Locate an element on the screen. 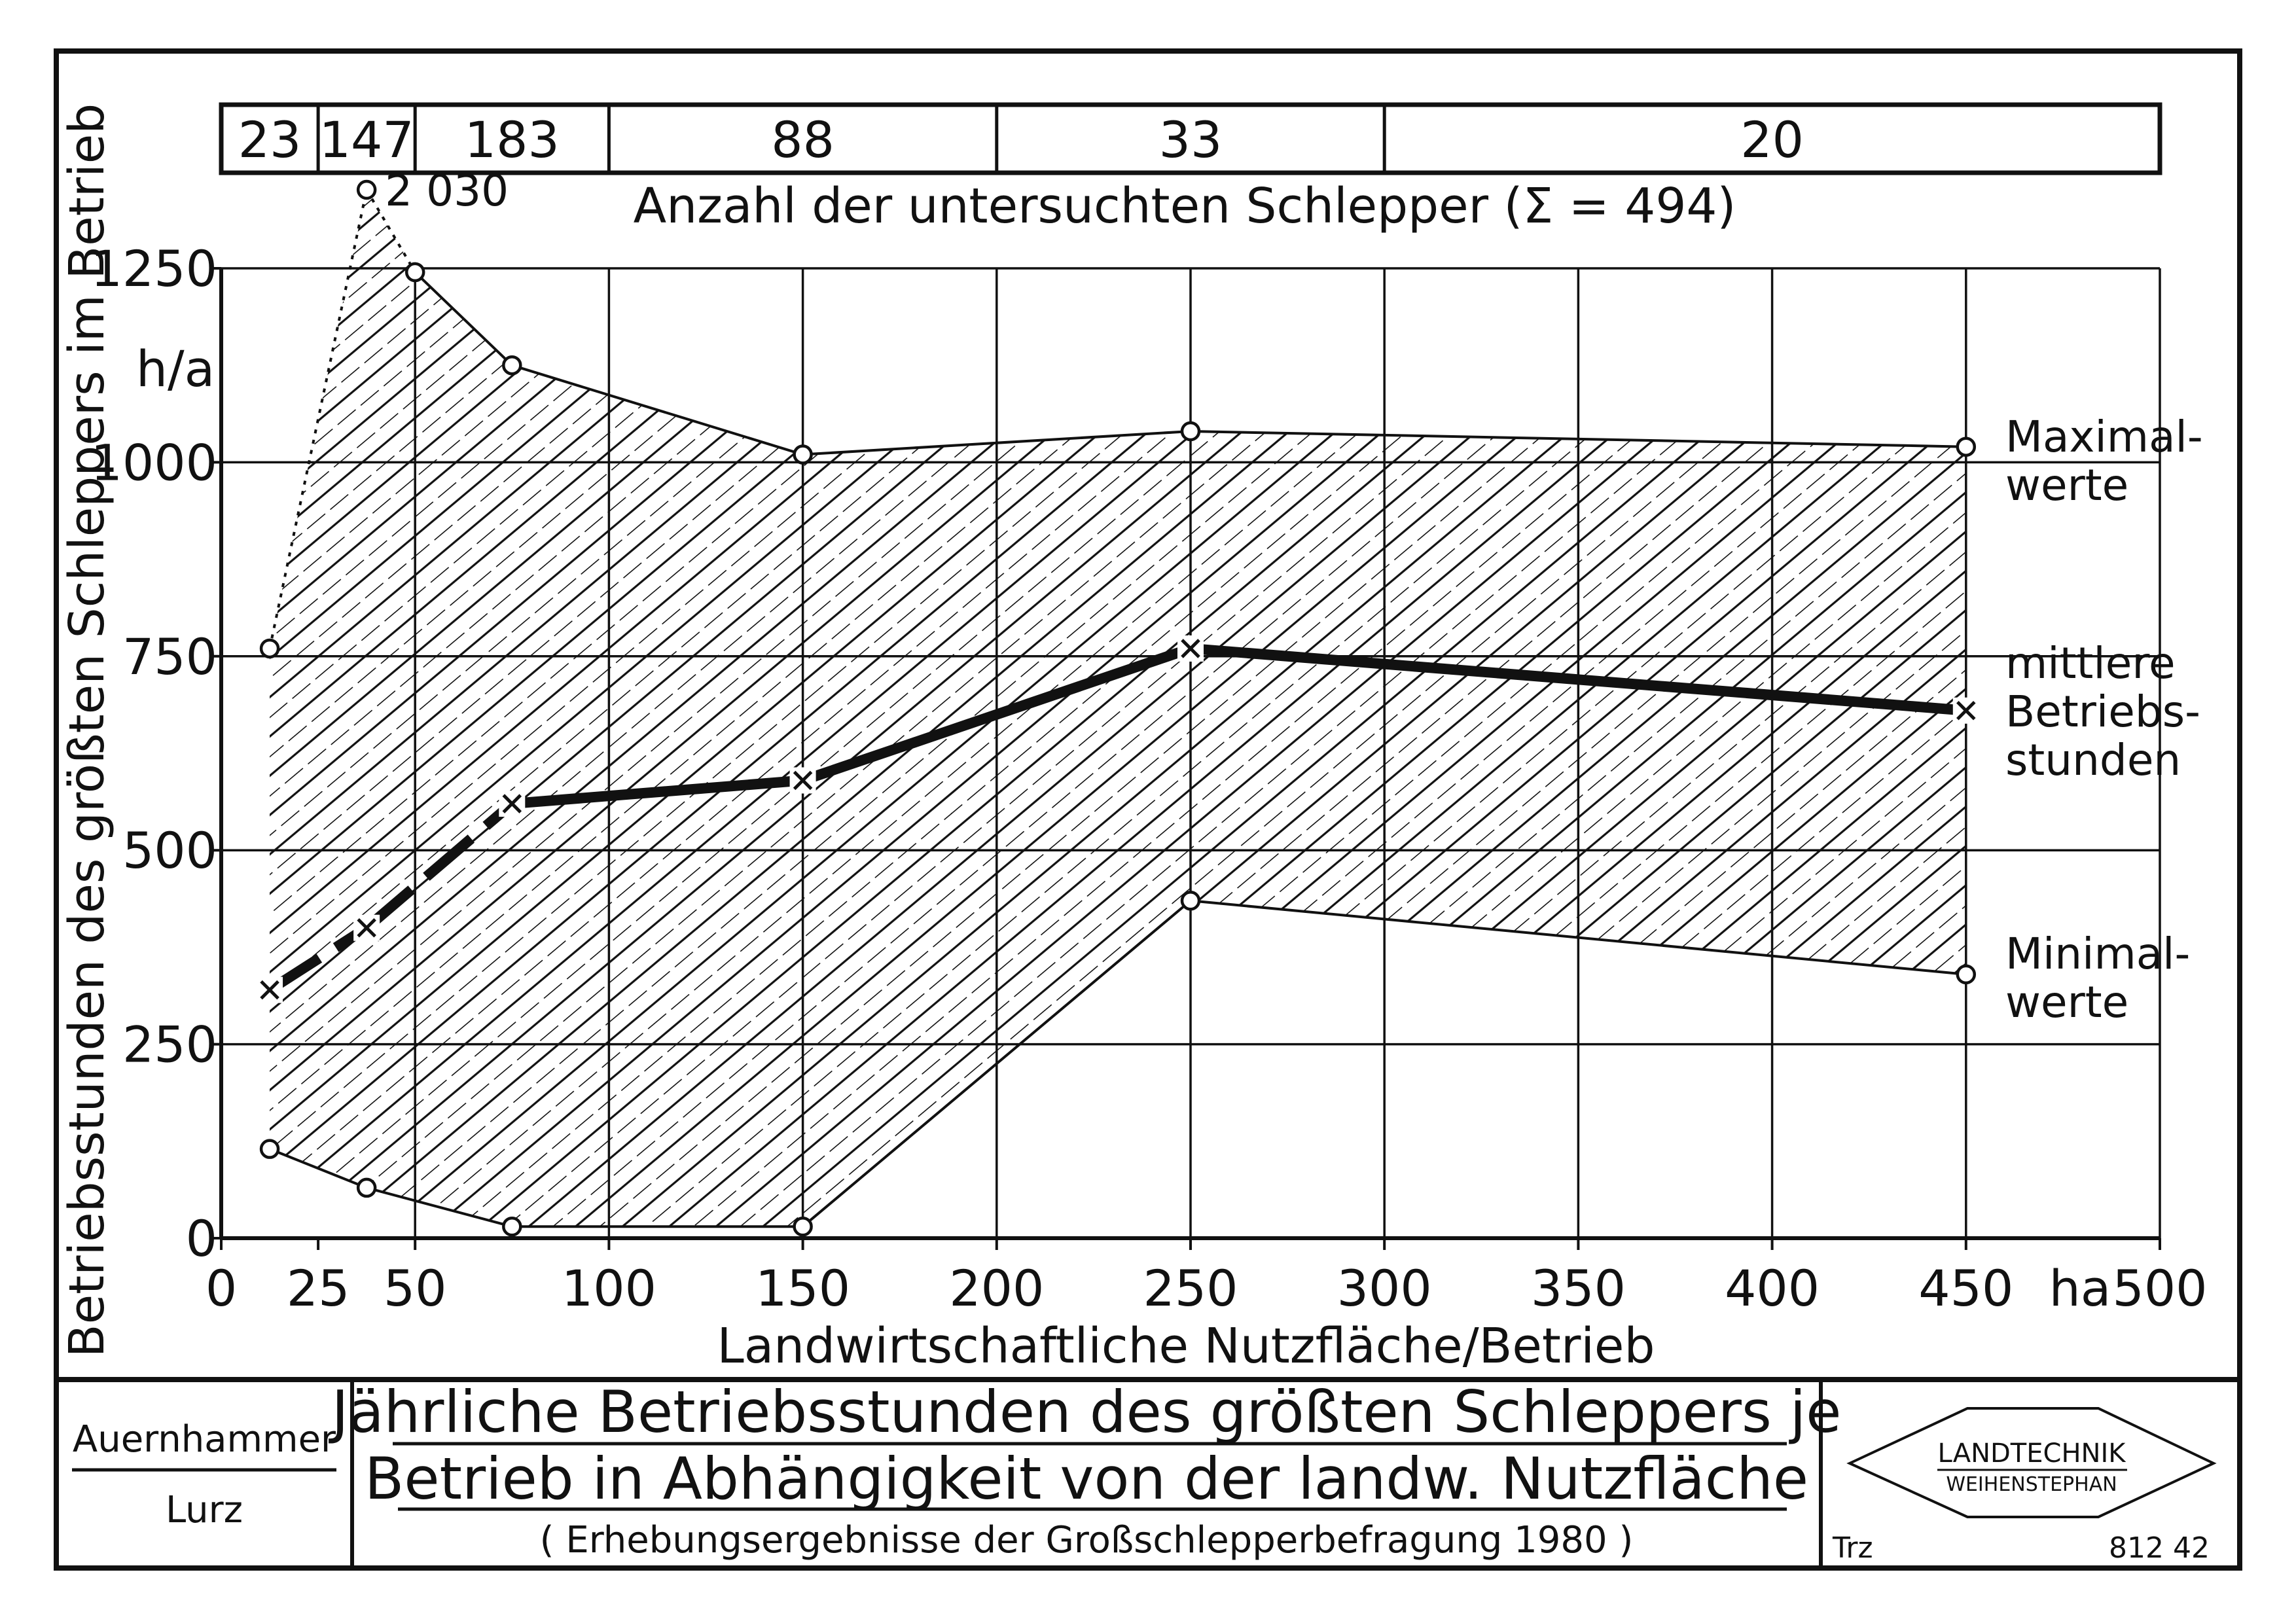 The height and width of the screenshot is (1623, 2296). x-tick-label: 100 is located at coordinates (609, 1288).